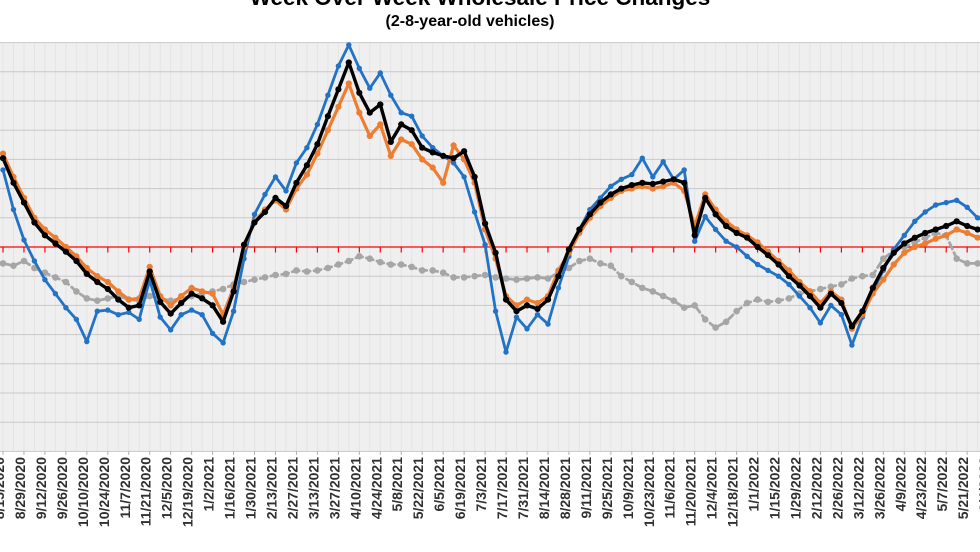 This screenshot has height=552, width=980. What do you see at coordinates (775, 488) in the screenshot?
I see `x-axis-label: 1/15/2022` at bounding box center [775, 488].